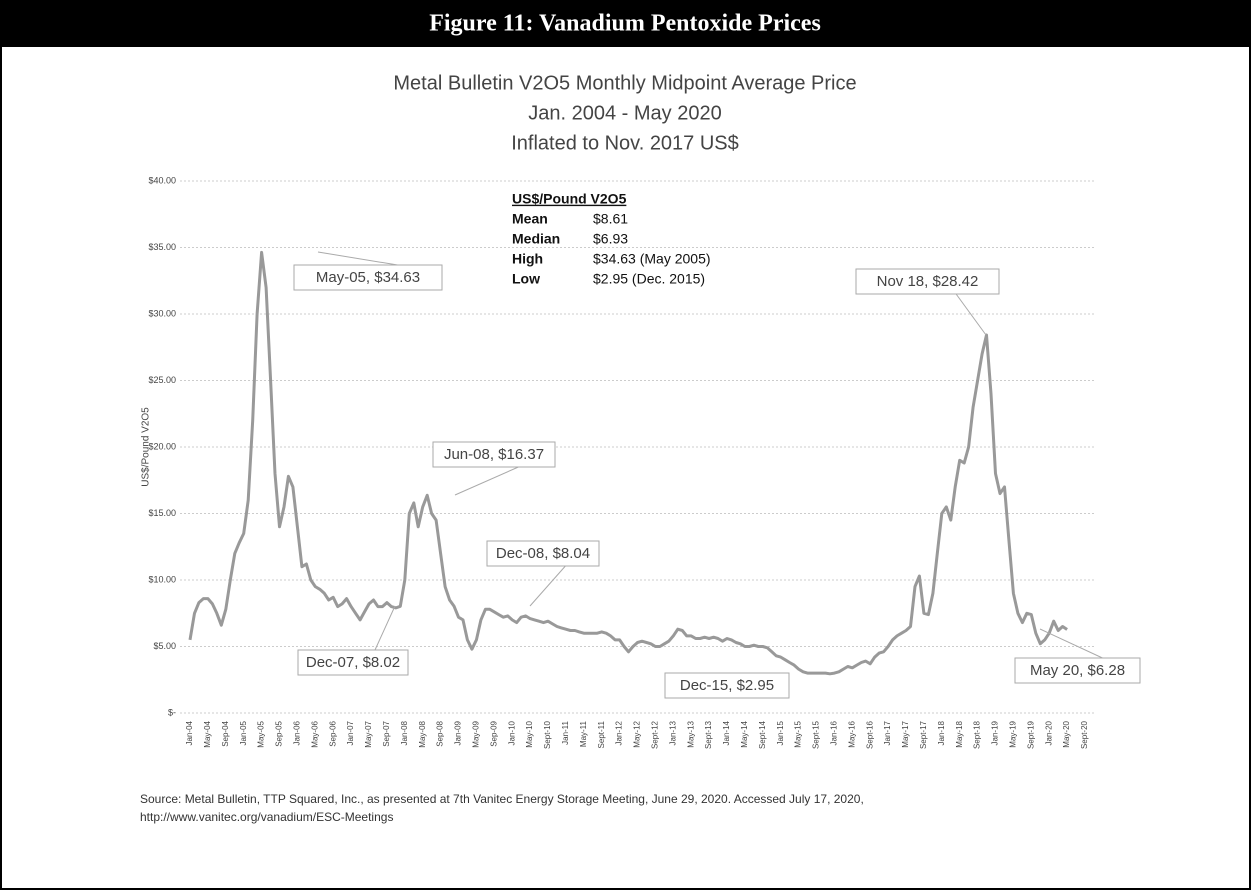 This screenshot has height=890, width=1251. Describe the element at coordinates (923, 734) in the screenshot. I see `x-tick-label: Sept-17` at that location.